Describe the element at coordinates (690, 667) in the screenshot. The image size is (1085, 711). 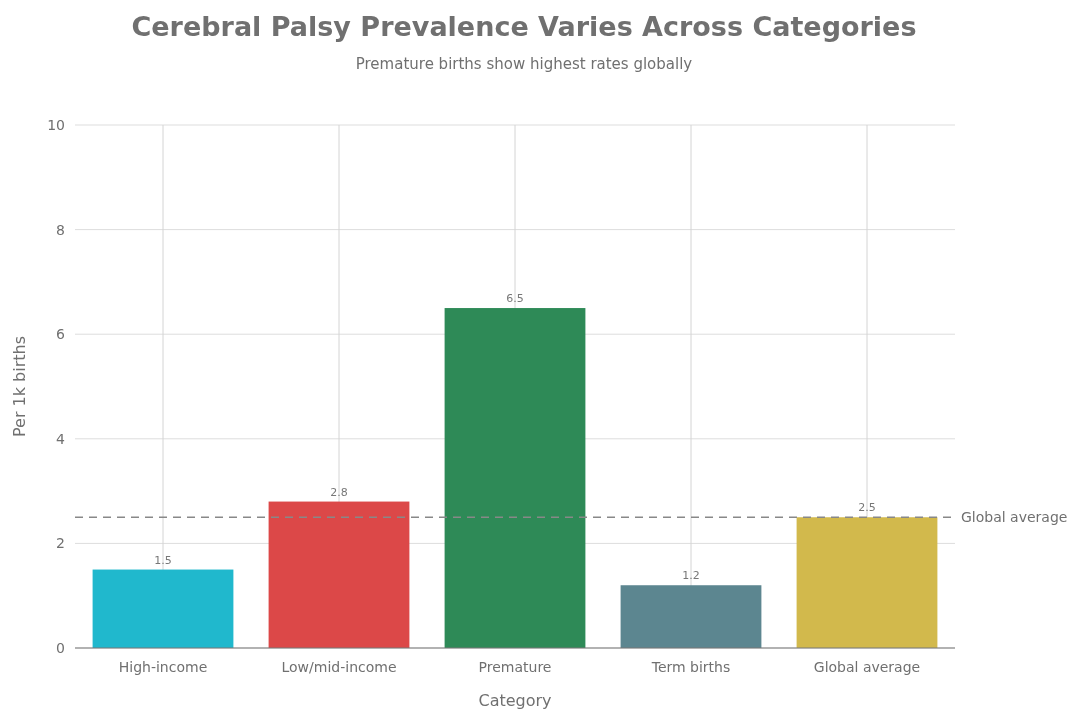
I see `x-tick-label: Term births` at that location.